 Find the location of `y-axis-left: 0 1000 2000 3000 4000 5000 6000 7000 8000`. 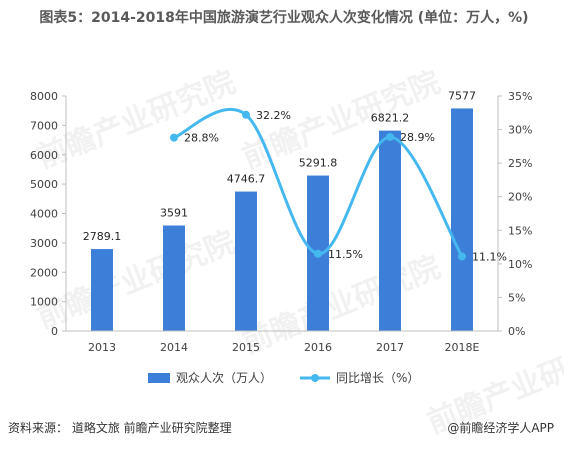

y-axis-left: 0 1000 2000 3000 4000 5000 6000 7000 8000 is located at coordinates (48, 214).